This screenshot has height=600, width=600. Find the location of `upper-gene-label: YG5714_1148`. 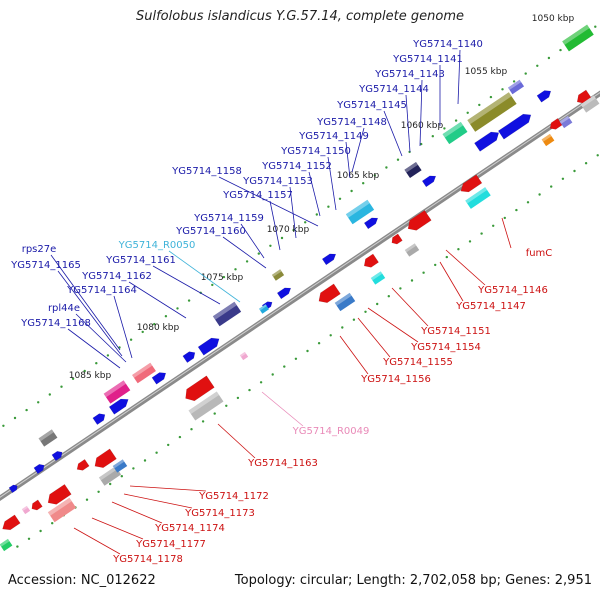

upper-gene-label: YG5714_1148 is located at coordinates (351, 122).